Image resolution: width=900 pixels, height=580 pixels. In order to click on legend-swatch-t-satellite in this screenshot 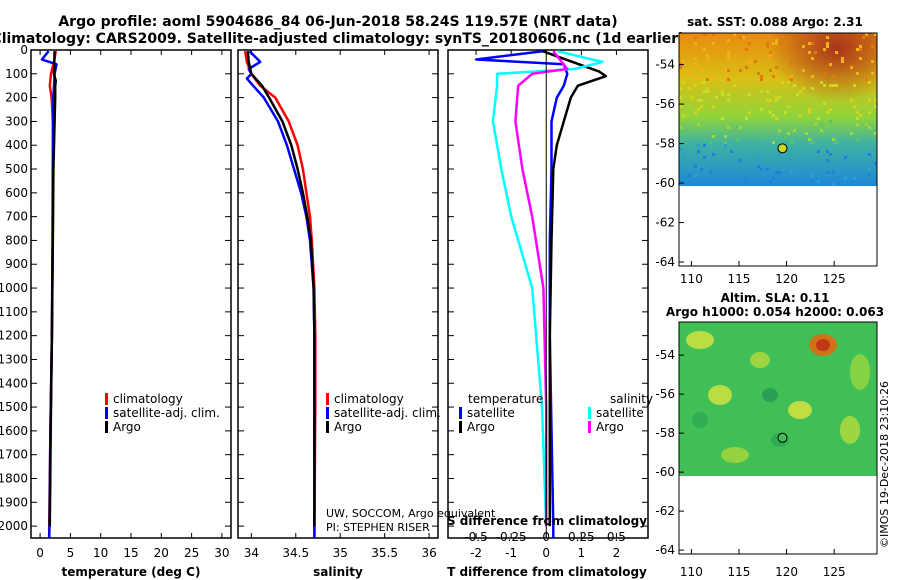, I will do `click(460, 413)`.